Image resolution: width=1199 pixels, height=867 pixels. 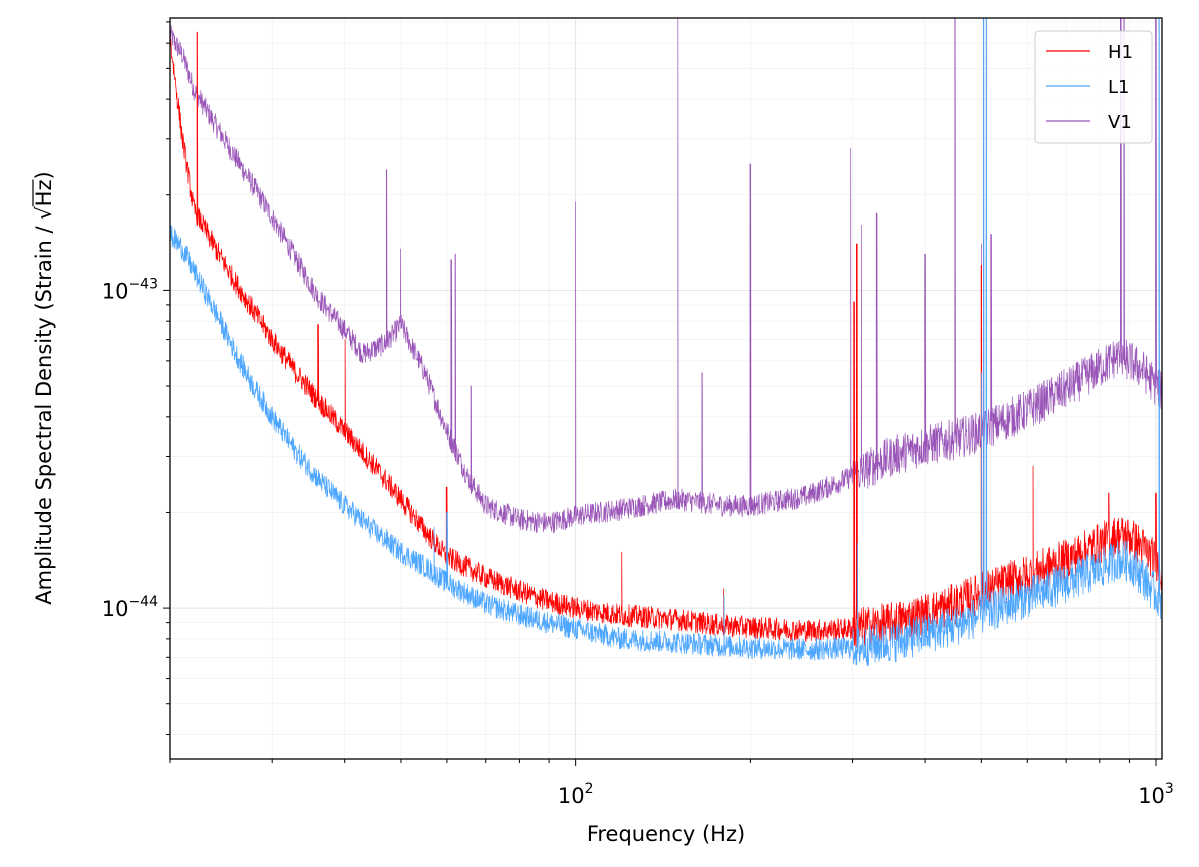 What do you see at coordinates (143, 602) in the screenshot?
I see `tick-exponent: −44` at bounding box center [143, 602].